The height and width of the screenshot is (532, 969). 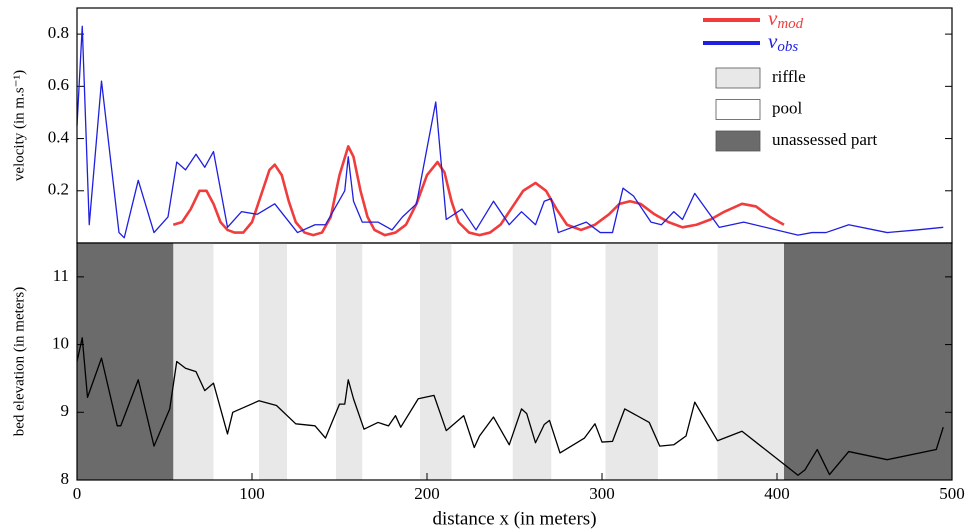 I want to click on y-axis-label: bed elevation (in meters), so click(x=19, y=362).